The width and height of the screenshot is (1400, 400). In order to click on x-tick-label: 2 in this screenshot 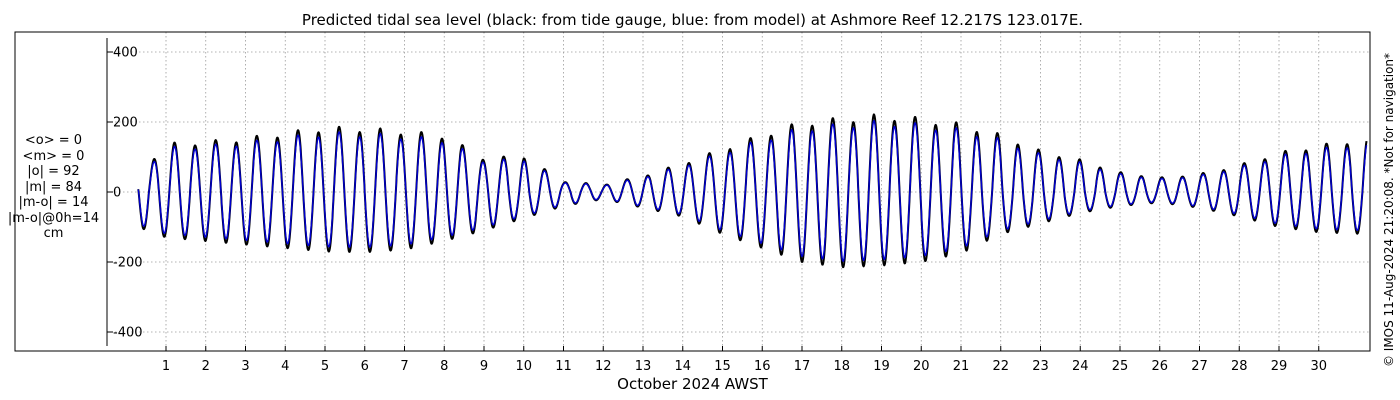, I will do `click(206, 366)`.